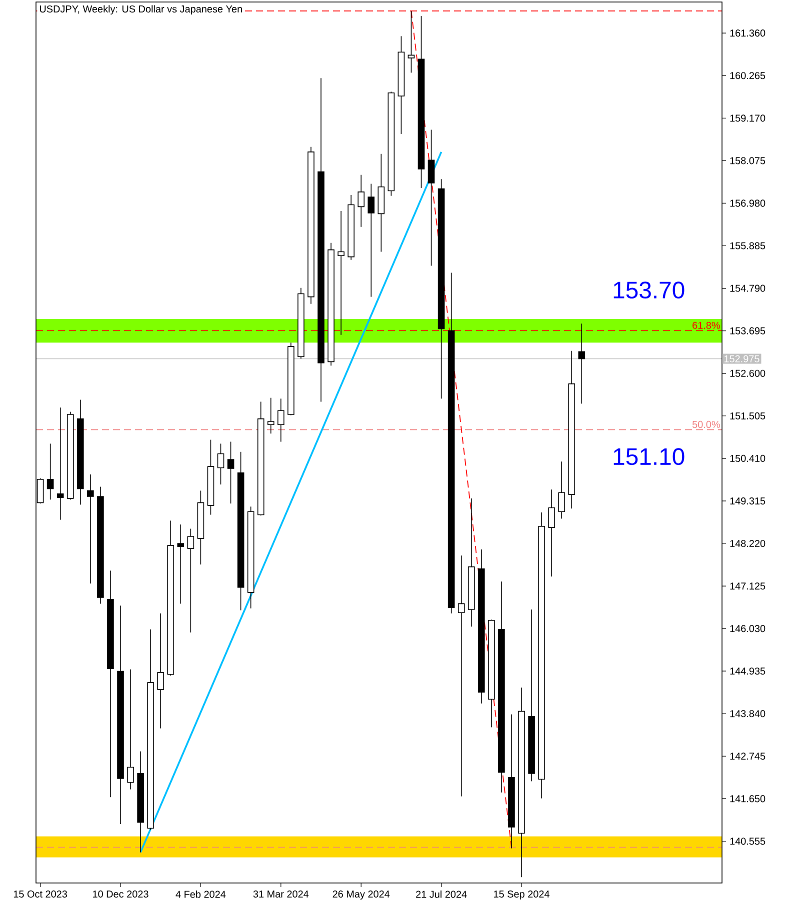 Image resolution: width=786 pixels, height=904 pixels. What do you see at coordinates (748, 246) in the screenshot?
I see `y-tick-label: 155.885` at bounding box center [748, 246].